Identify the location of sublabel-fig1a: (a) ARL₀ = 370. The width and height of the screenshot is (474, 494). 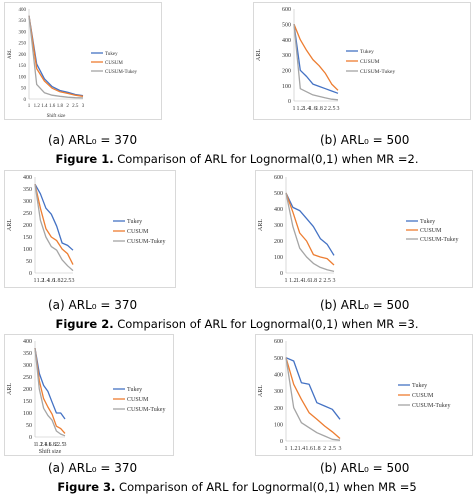
(93, 140).